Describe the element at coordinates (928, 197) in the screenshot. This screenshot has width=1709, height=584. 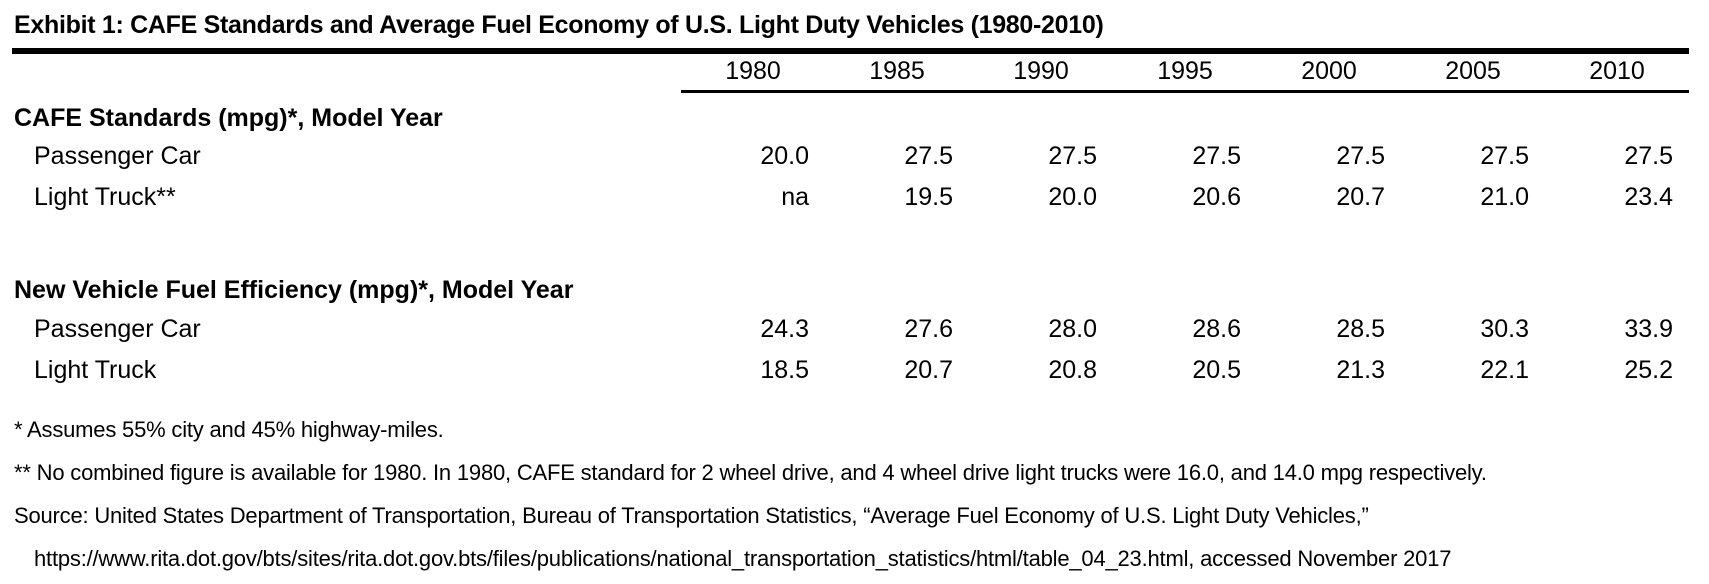
I see `value-cell: 19.5` at that location.